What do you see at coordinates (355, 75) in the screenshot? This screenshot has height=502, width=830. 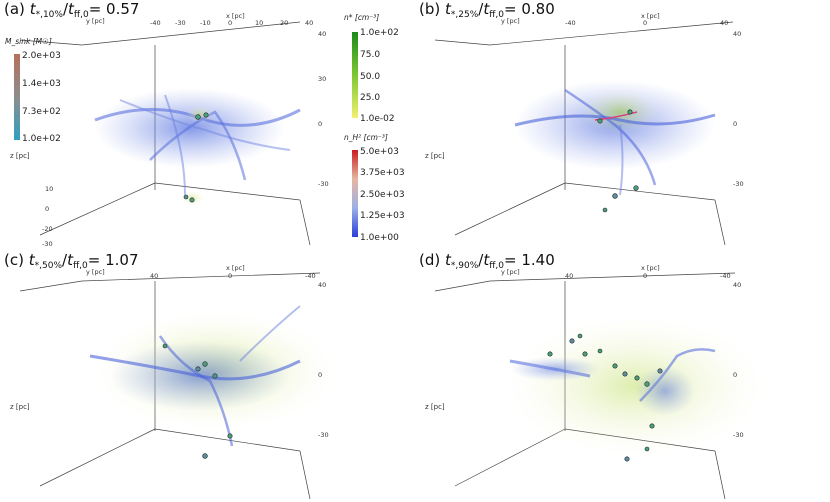 I see `nstar-colorbar` at bounding box center [355, 75].